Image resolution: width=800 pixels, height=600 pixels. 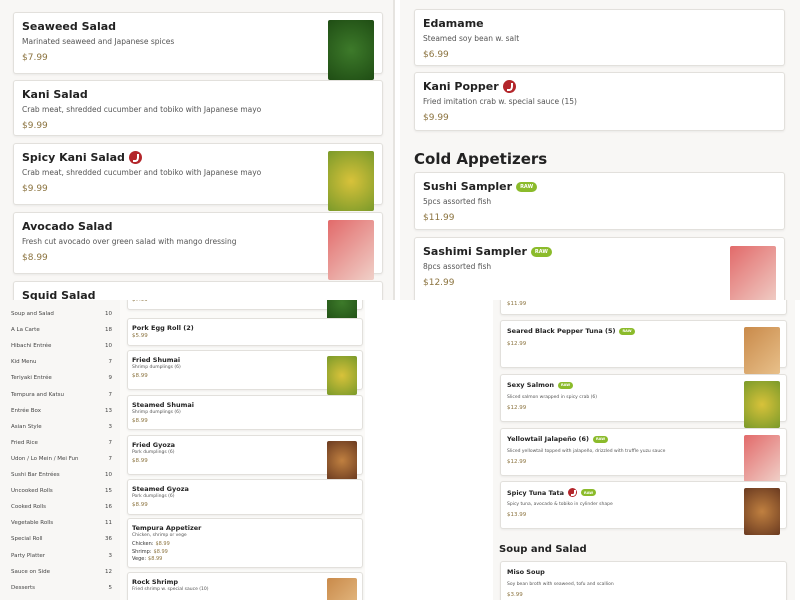 I want to click on item-name: Seaweed Salad, so click(x=69, y=26).